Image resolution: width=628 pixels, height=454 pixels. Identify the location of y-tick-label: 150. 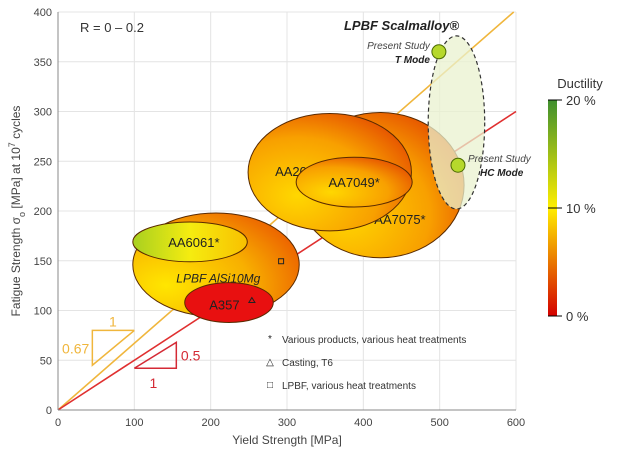
(43, 262).